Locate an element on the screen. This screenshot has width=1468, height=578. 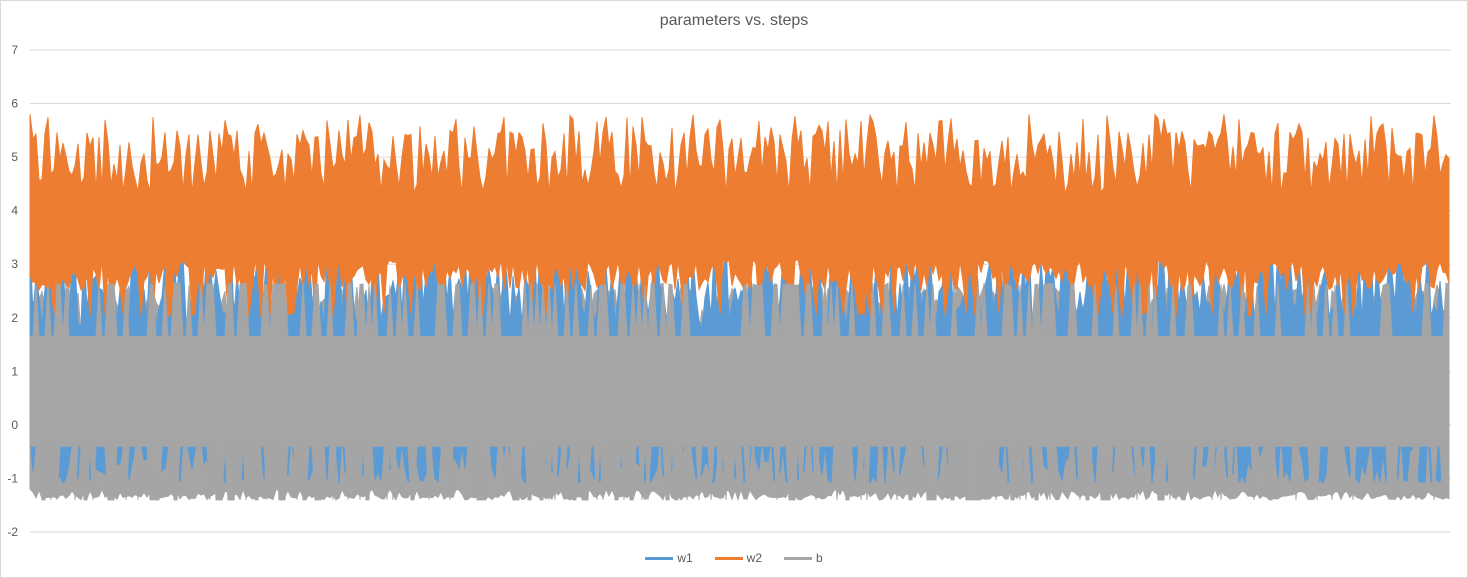
y-tick-label: 1 is located at coordinates (14, 371).